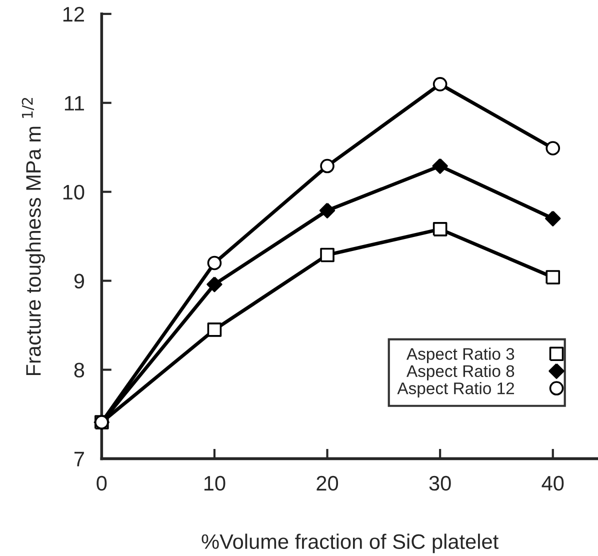 This screenshot has height=556, width=598. Describe the element at coordinates (73, 192) in the screenshot. I see `y-tick-label: 10` at that location.